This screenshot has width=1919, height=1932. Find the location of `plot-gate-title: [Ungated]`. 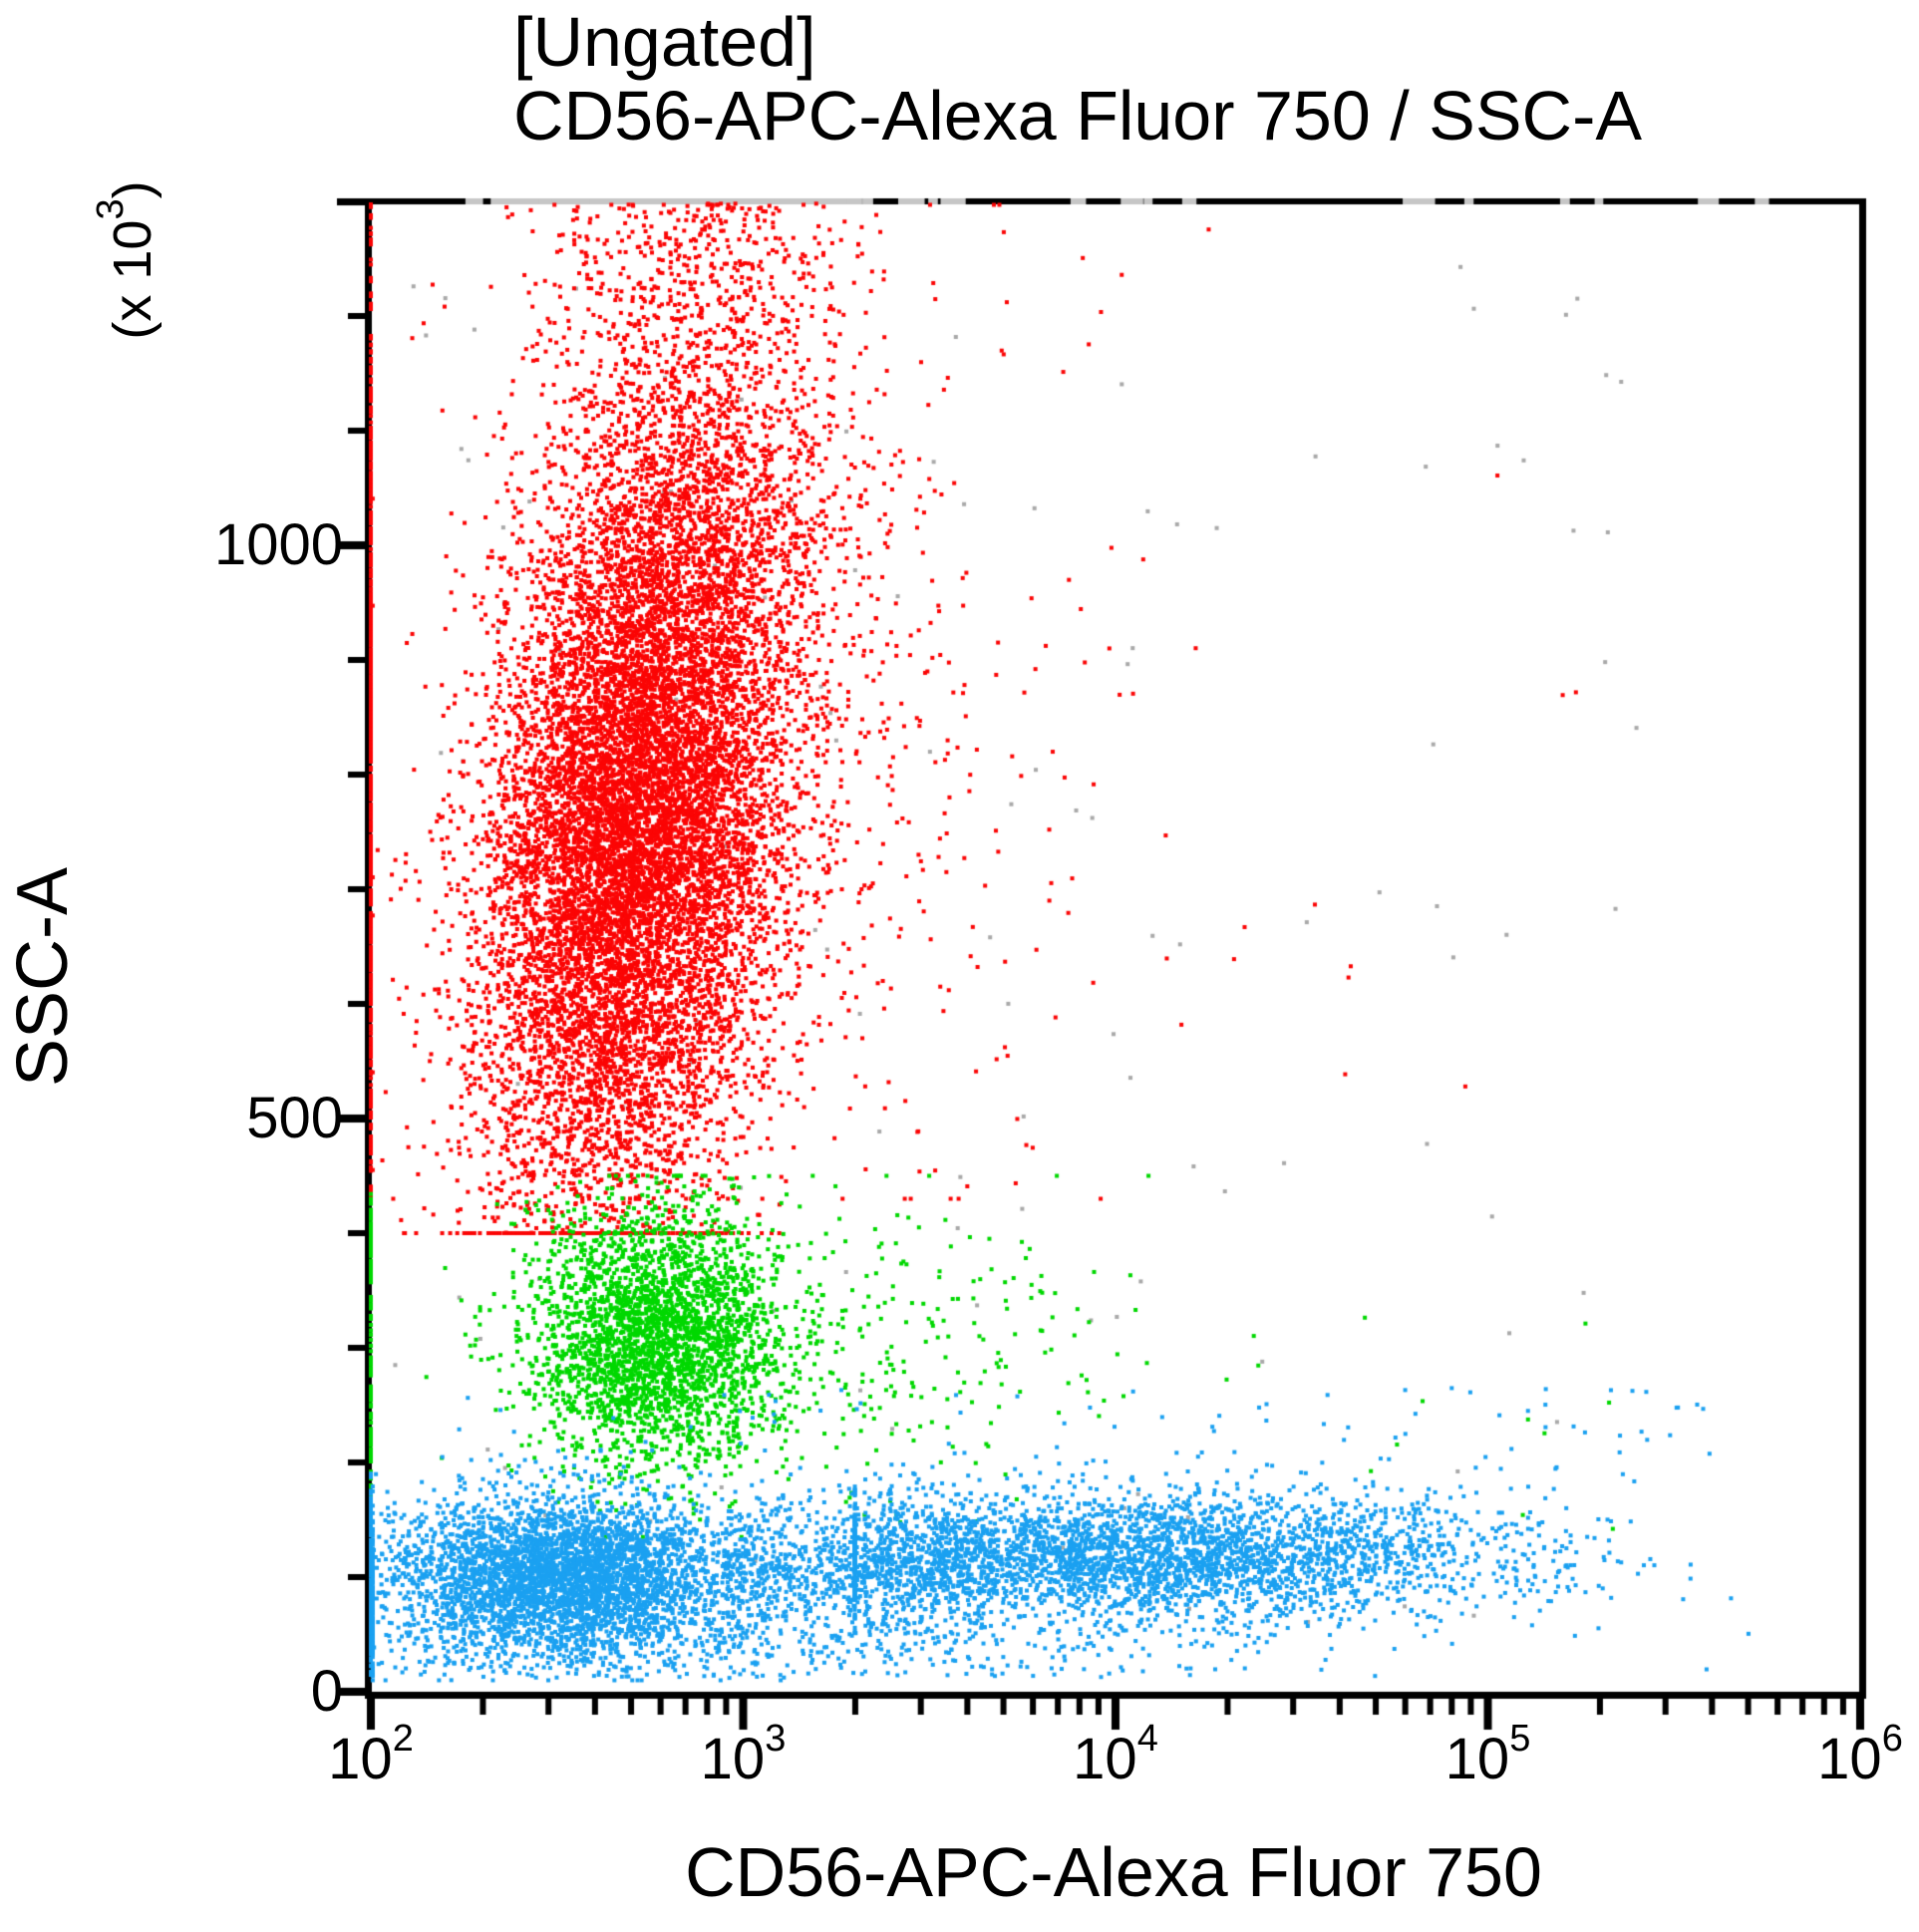

plot-gate-title: [Ungated] is located at coordinates (664, 42).